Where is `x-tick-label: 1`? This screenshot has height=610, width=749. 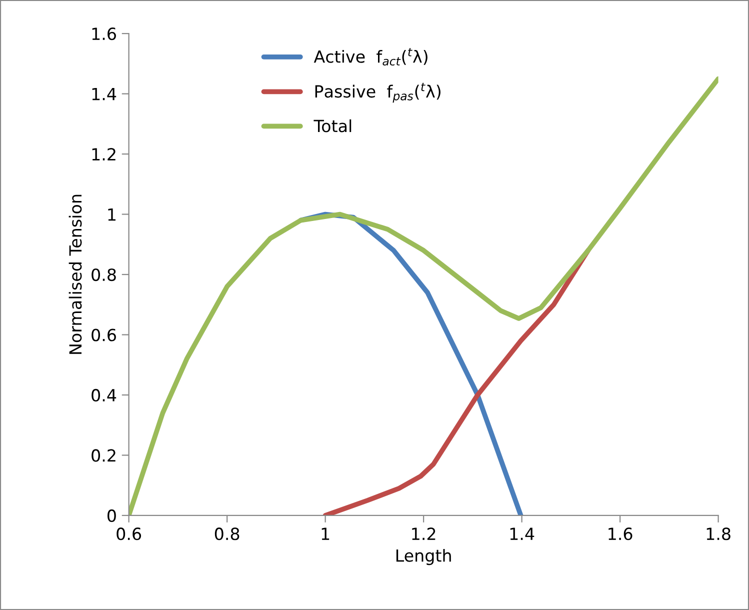 x-tick-label: 1 is located at coordinates (326, 534).